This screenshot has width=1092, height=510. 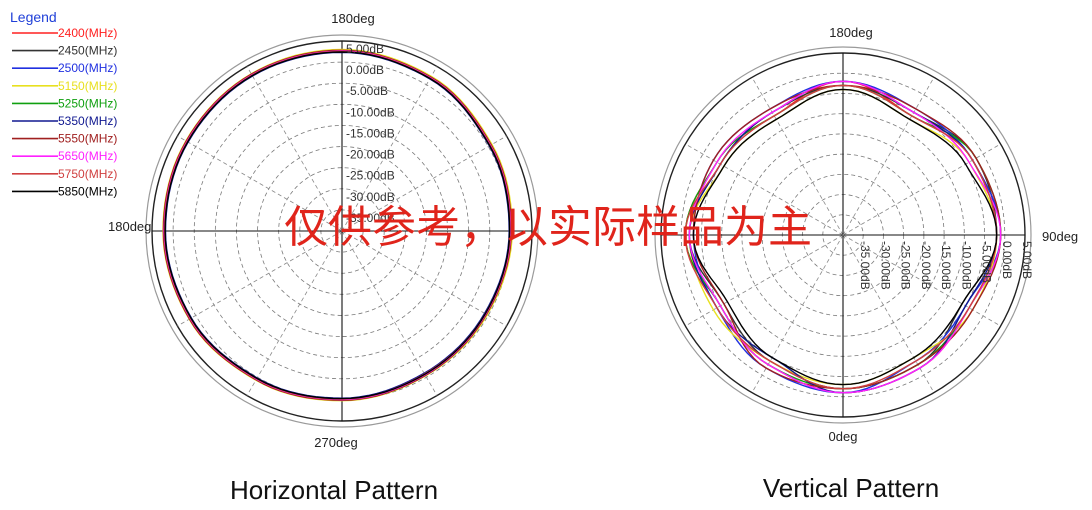 I want to click on vertical-radial-tick-label: 5.00dB, so click(x=1027, y=260).